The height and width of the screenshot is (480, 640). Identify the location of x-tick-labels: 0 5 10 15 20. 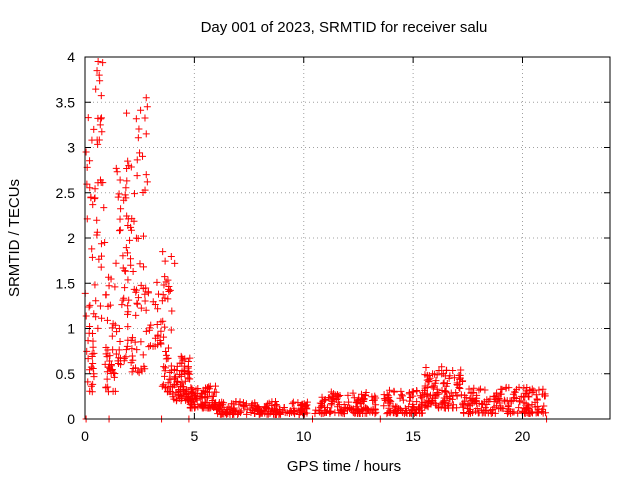
(305, 436).